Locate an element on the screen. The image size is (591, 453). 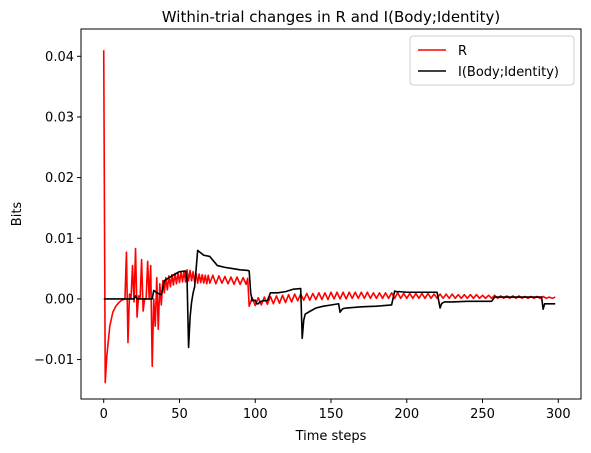
y-tick-label: 0.02 is located at coordinates (59, 178).